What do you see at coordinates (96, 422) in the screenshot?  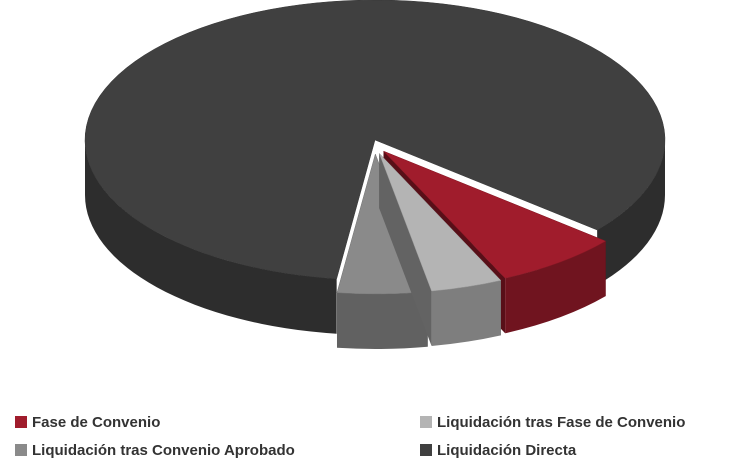 I see `legend-label: Fase de Convenio` at bounding box center [96, 422].